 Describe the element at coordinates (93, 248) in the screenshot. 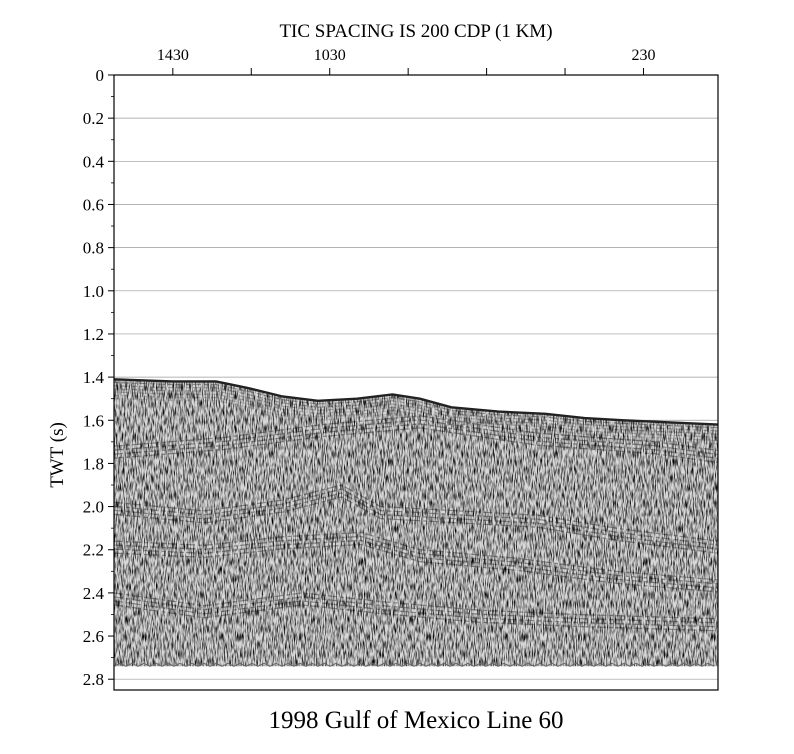

I see `y-tick-label: 0.8` at that location.